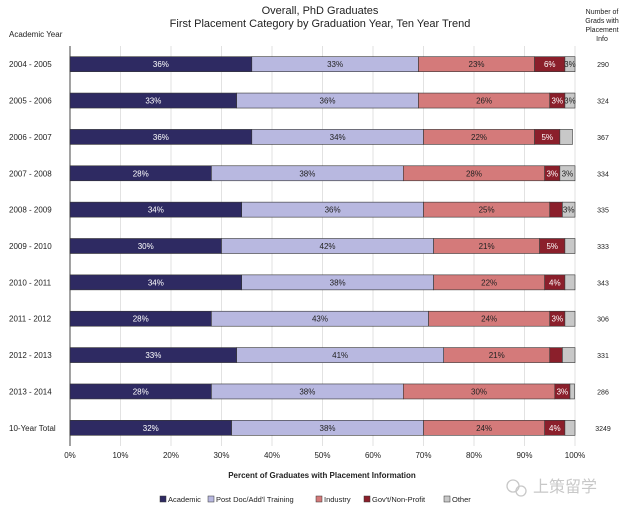 The image size is (640, 510). Describe the element at coordinates (555, 282) in the screenshot. I see `bar-label: 4%` at that location.